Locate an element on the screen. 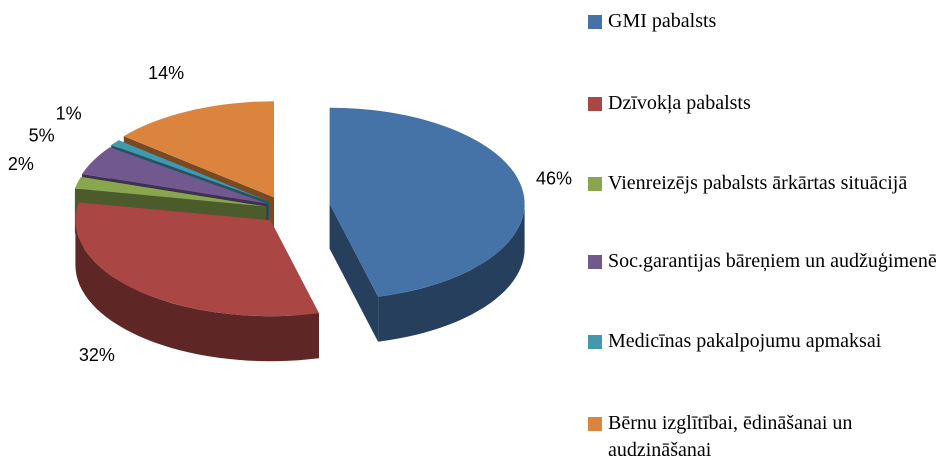 The image size is (936, 466). legend-label: Soc.garantijas bāreņiem un audžuģimenēm is located at coordinates (772, 261).